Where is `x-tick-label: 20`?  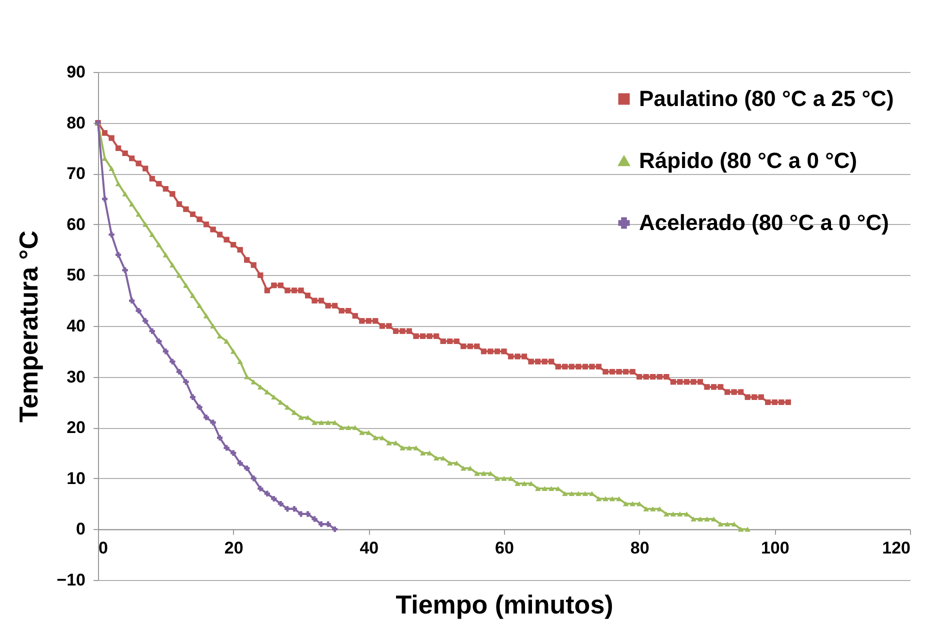 x-tick-label: 20 is located at coordinates (234, 548).